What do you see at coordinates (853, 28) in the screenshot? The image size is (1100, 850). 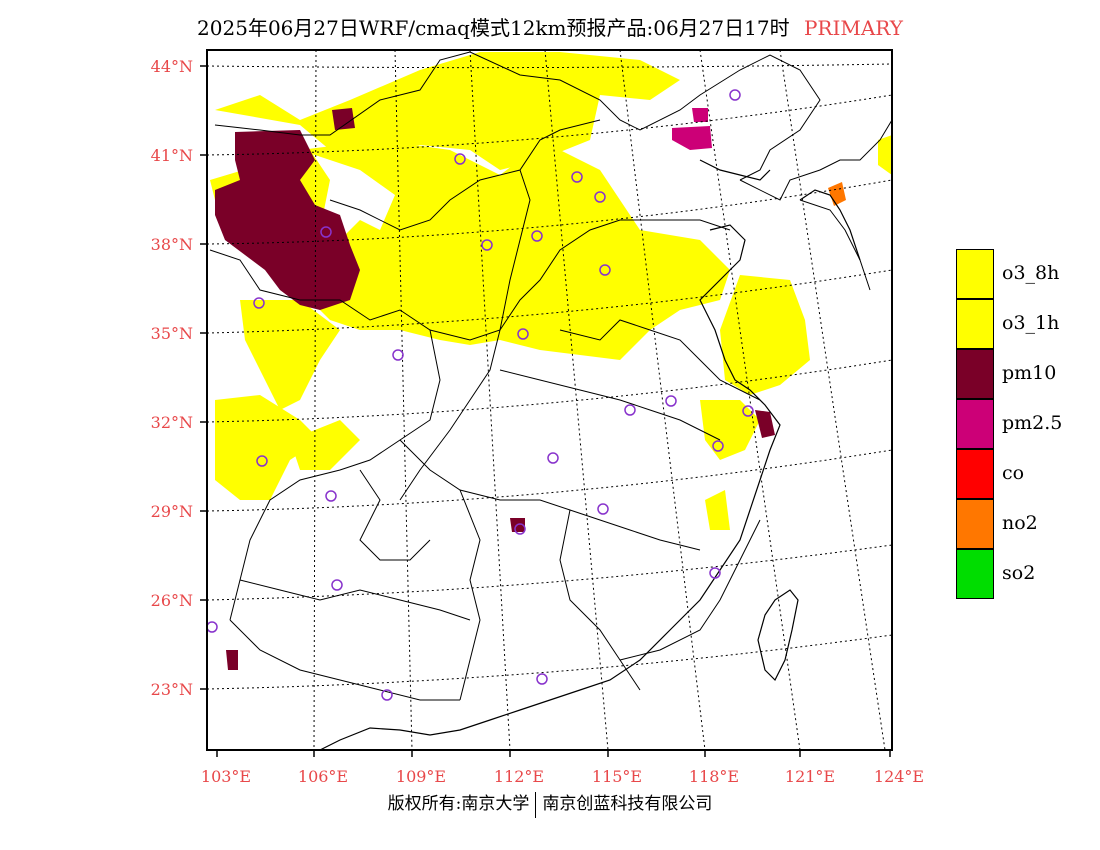 I see `primary-tag: PRIMARY` at bounding box center [853, 28].